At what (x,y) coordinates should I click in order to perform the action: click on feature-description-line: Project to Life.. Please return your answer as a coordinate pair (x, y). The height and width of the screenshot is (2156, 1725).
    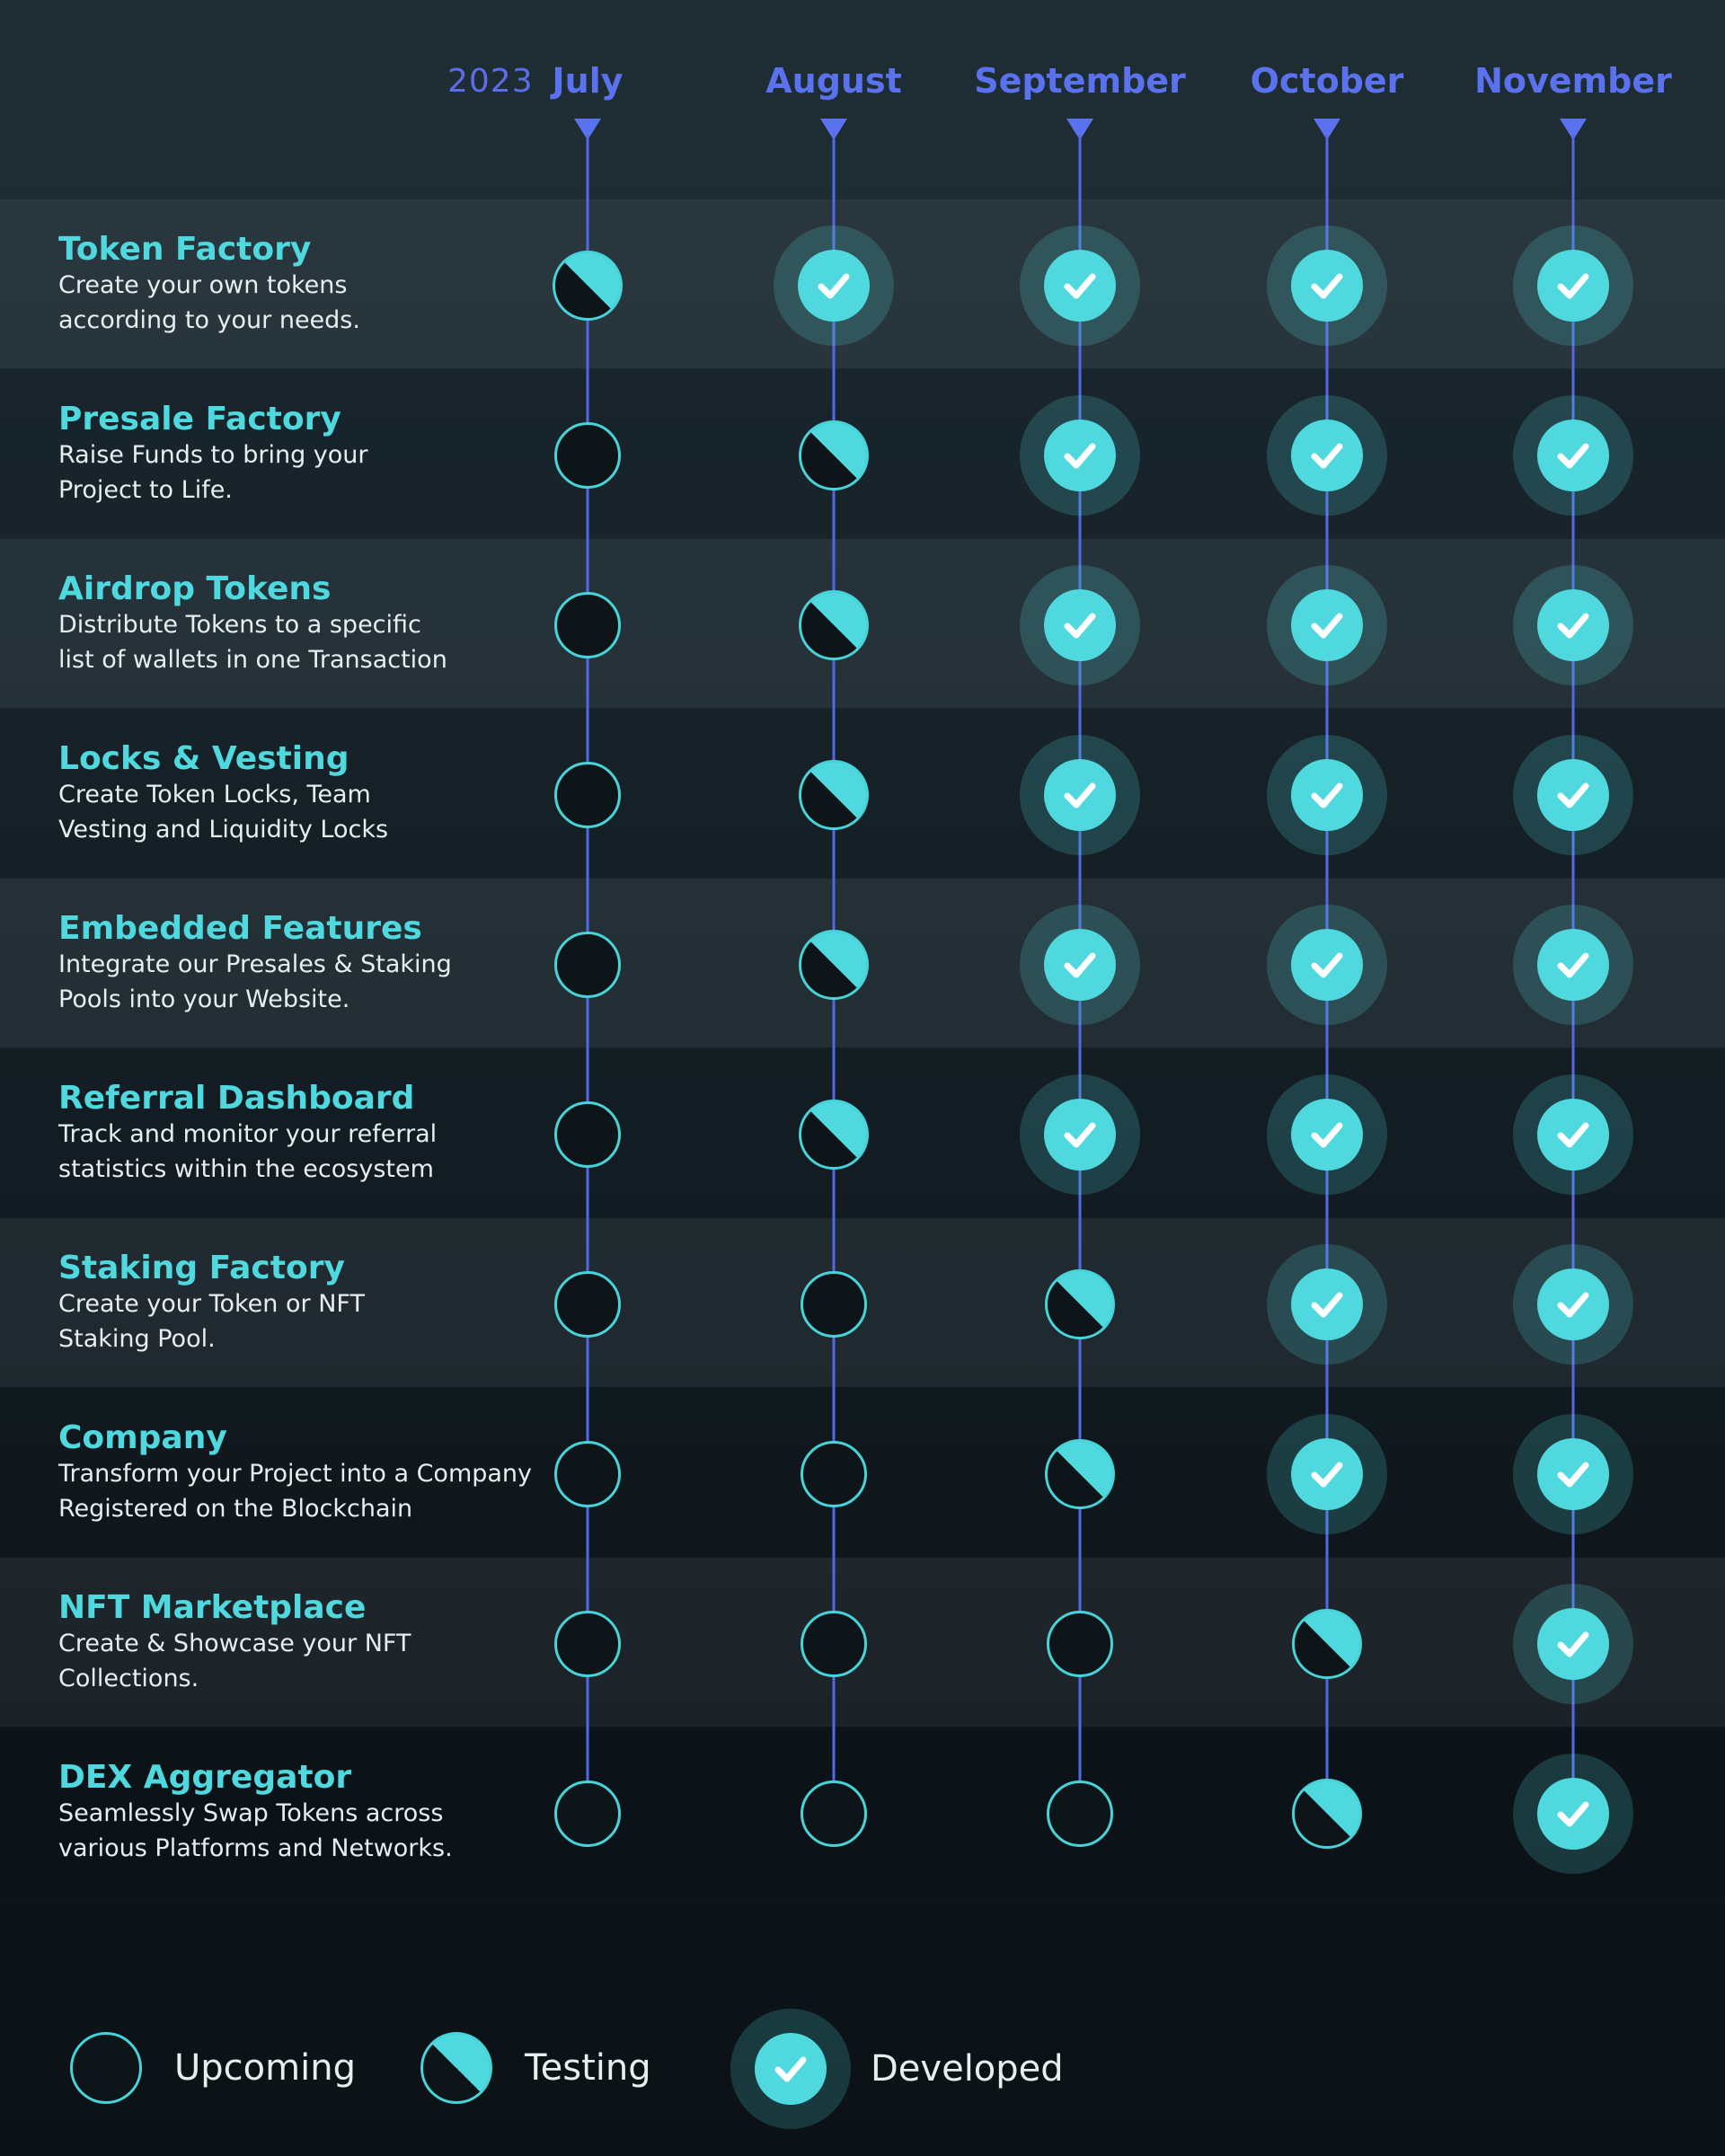
    Looking at the image, I should click on (145, 490).